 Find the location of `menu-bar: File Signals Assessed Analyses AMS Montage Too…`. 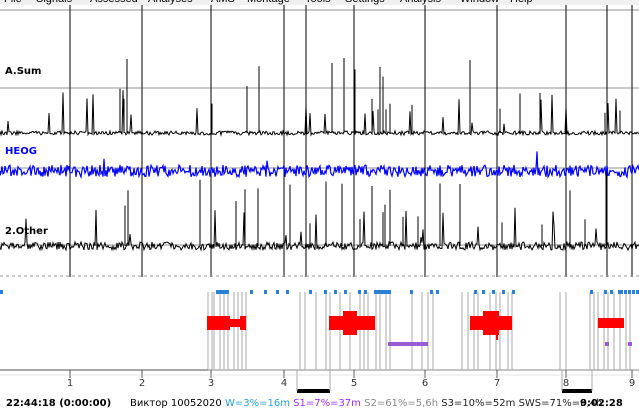

menu-bar: File Signals Assessed Analyses AMS Montage Too… is located at coordinates (319, 2).